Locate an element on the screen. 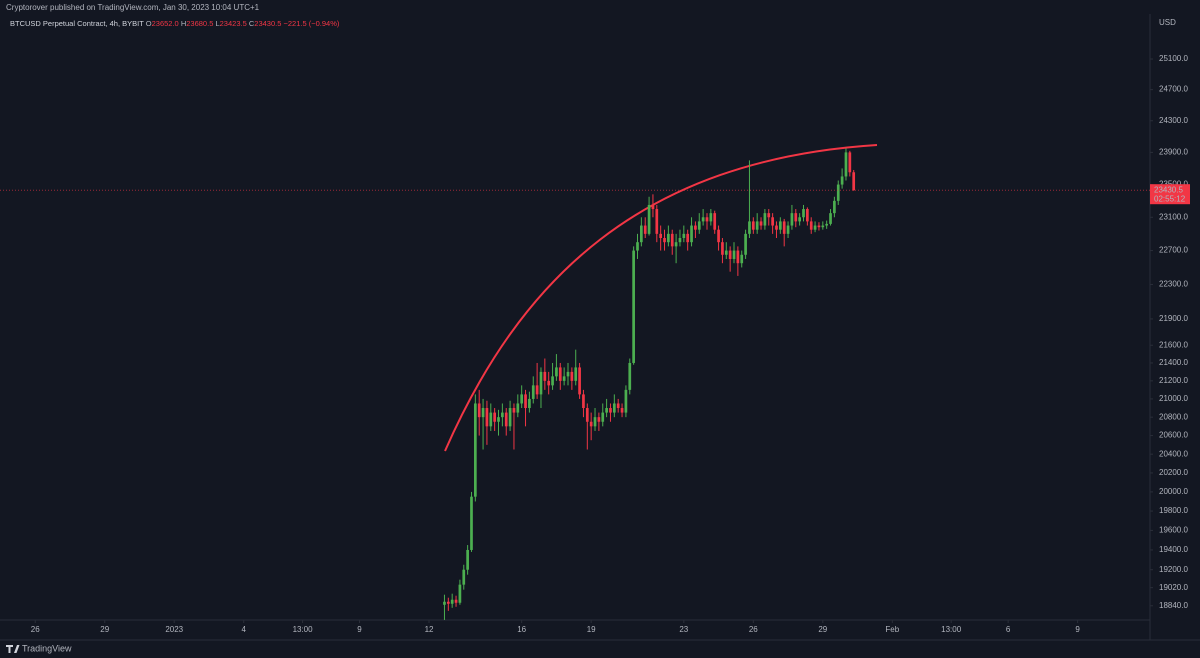 The width and height of the screenshot is (1200, 658). y-tick-label: 20400.0 is located at coordinates (1173, 453).